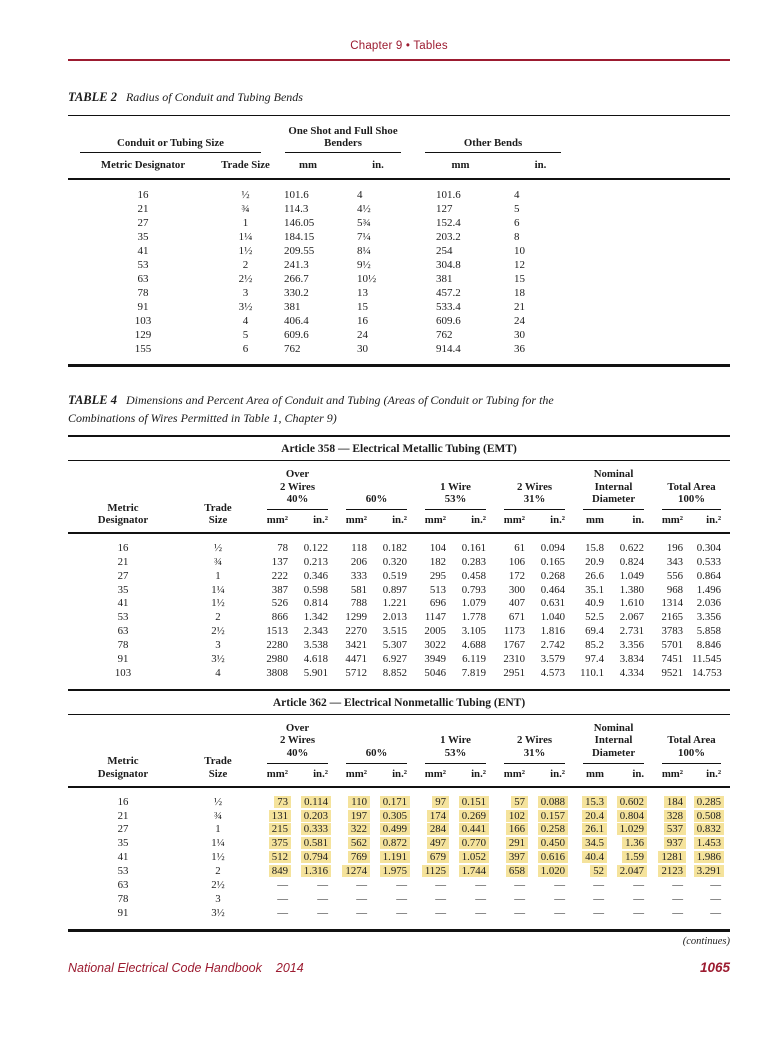 This screenshot has height=1064, width=768. Describe the element at coordinates (399, 223) in the screenshot. I see `table-row: 27 1 146.05 5¾ 152.4 6` at that location.